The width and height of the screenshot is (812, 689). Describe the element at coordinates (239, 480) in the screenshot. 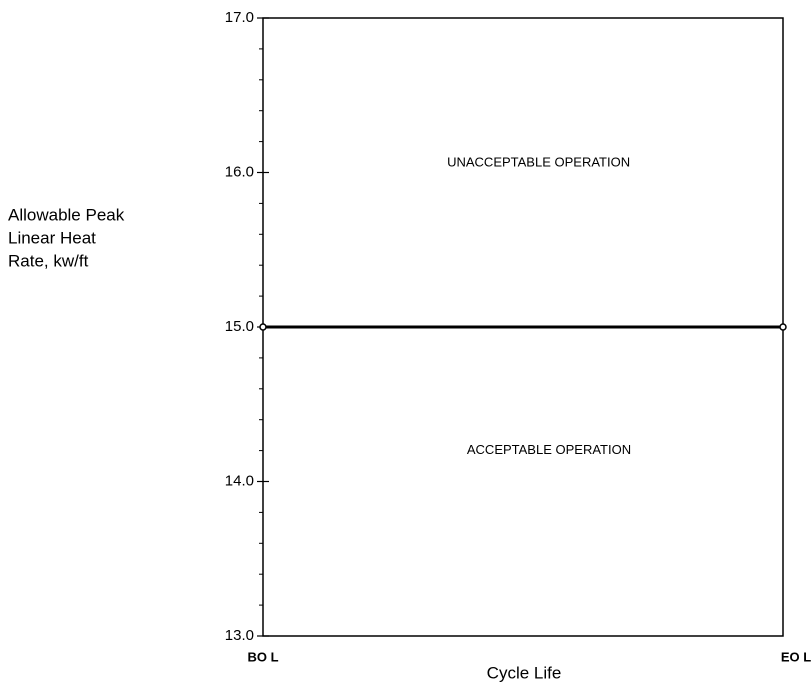

I see `y-tick-label: 14.0` at that location.